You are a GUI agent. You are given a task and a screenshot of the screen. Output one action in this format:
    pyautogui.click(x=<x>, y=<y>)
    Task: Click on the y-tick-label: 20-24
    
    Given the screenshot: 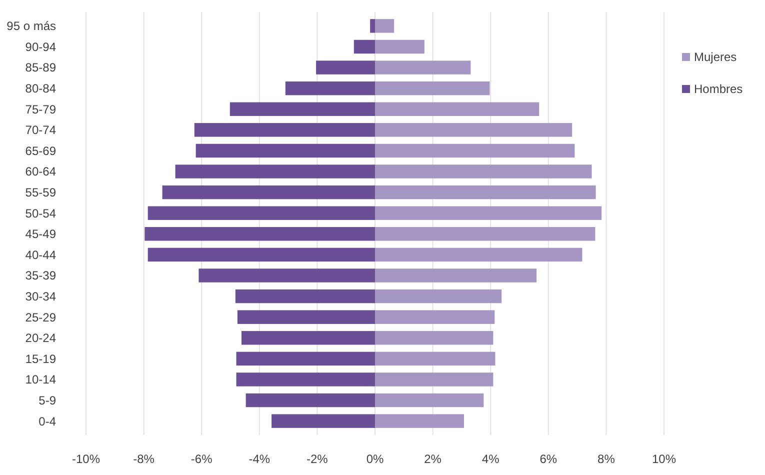 What is the action you would take?
    pyautogui.click(x=40, y=338)
    